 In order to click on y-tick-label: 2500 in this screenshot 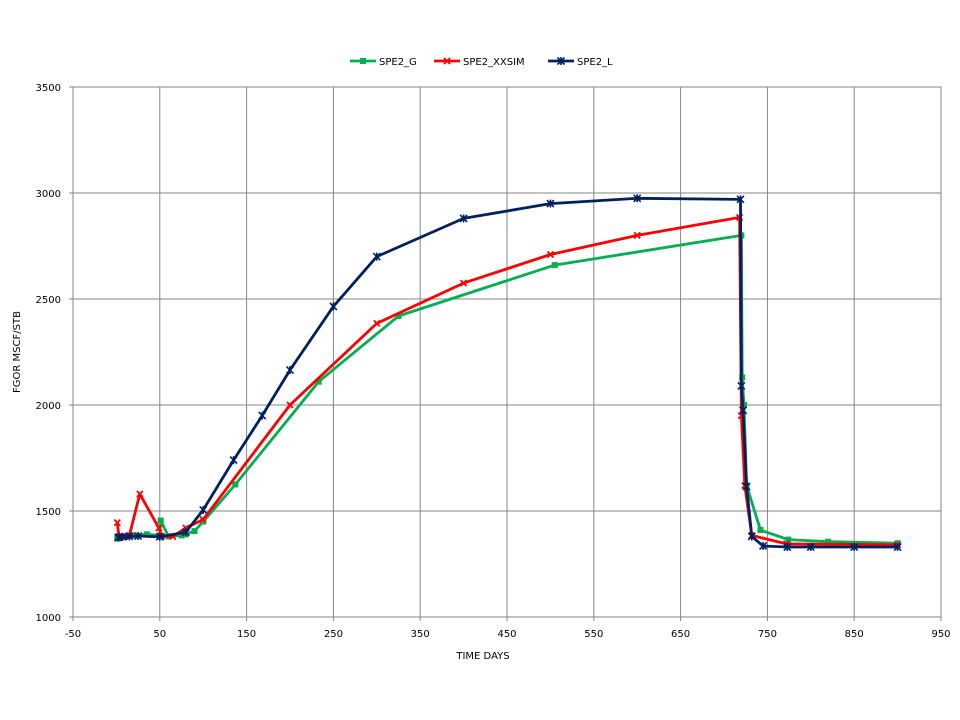, I will do `click(48, 300)`.